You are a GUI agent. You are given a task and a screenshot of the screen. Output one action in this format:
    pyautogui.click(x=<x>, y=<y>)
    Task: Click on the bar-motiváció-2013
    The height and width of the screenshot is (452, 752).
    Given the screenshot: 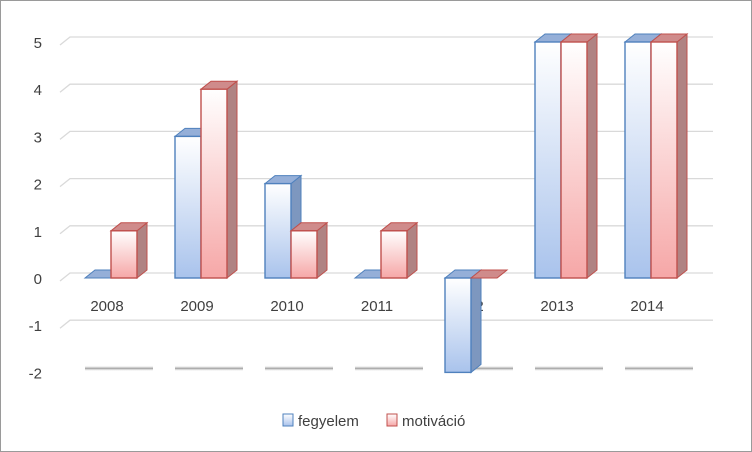 What is the action you would take?
    pyautogui.click(x=579, y=156)
    